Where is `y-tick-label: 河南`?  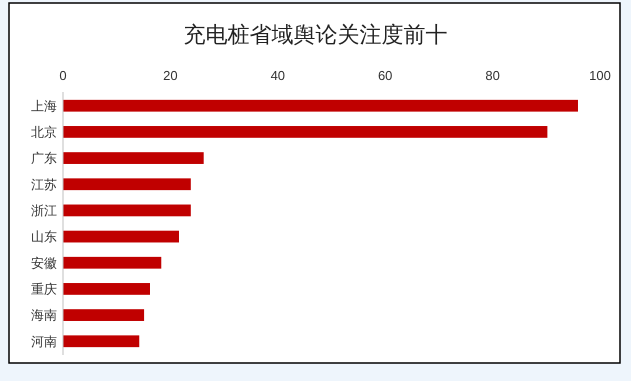
y-tick-label: 河南 is located at coordinates (44, 342).